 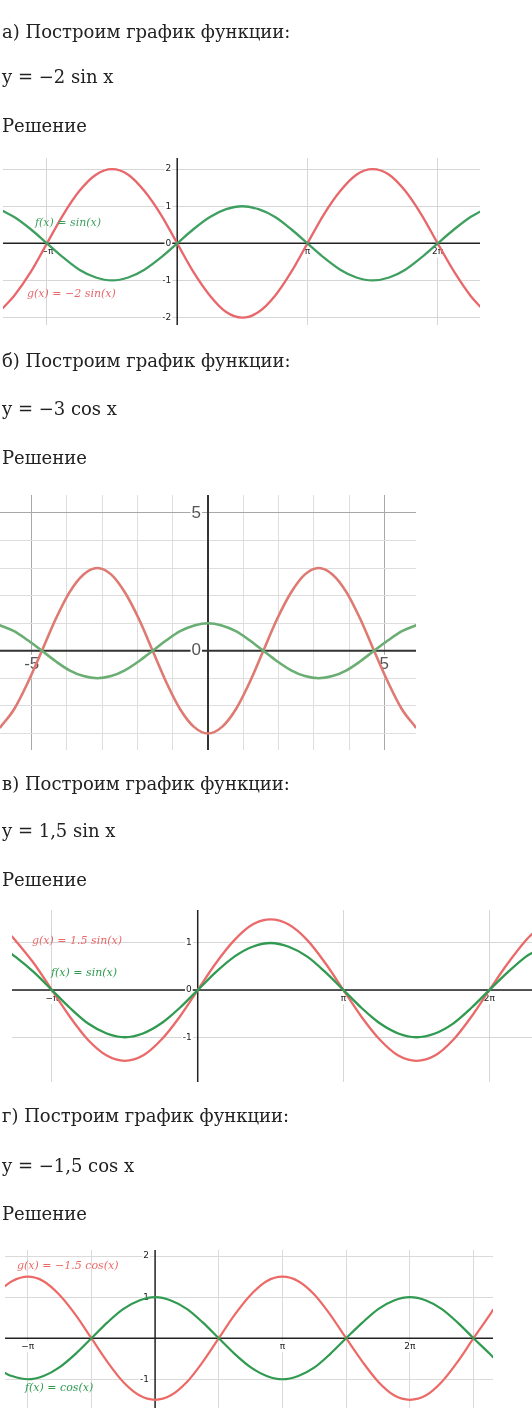 I want to click on x-tick-label: 2π, so click(x=410, y=1346).